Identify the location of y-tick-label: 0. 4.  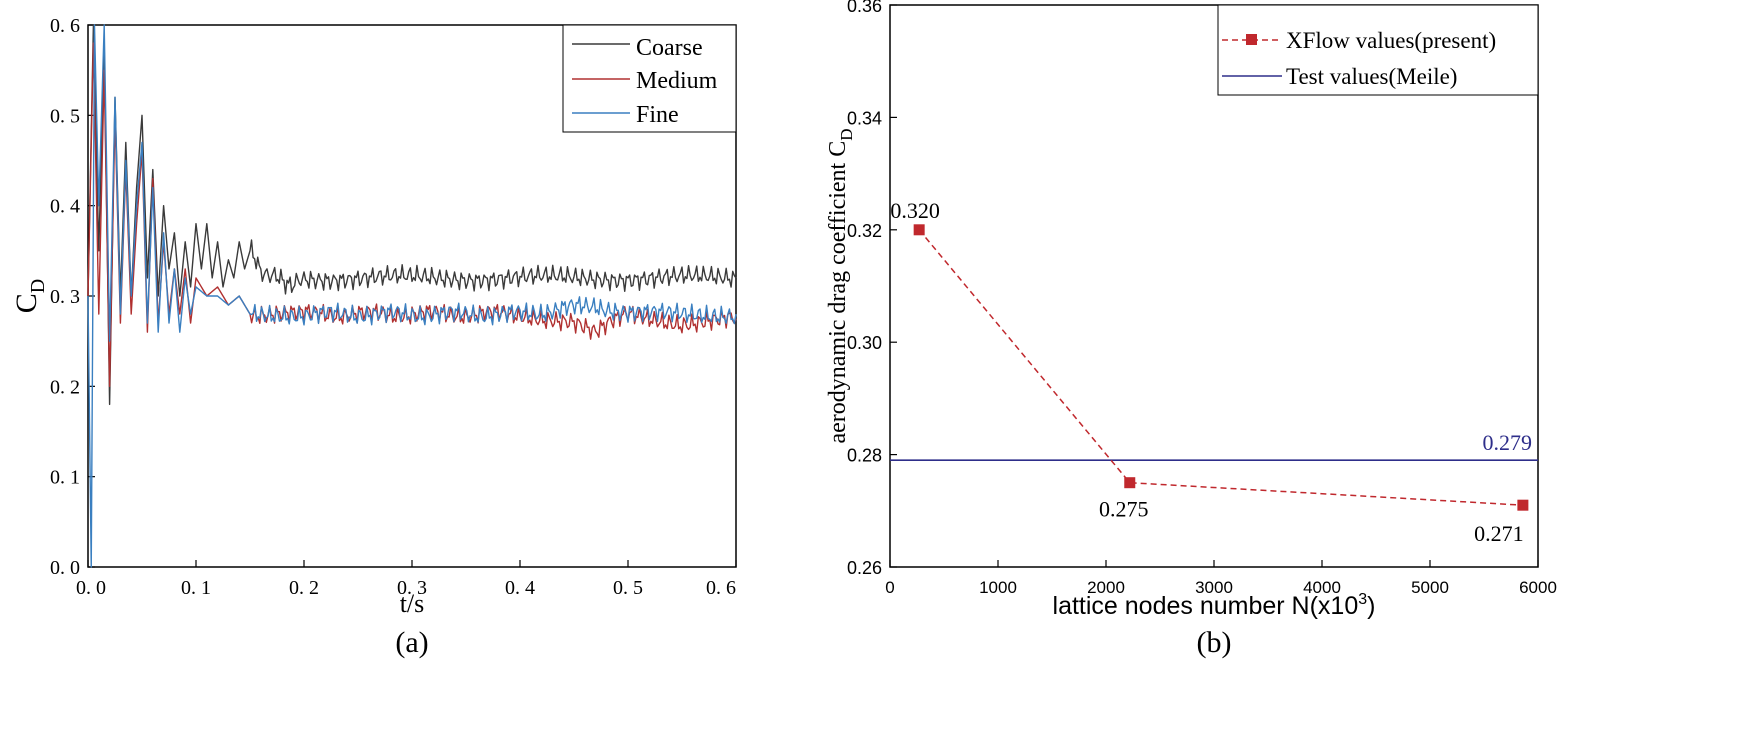
(65, 207).